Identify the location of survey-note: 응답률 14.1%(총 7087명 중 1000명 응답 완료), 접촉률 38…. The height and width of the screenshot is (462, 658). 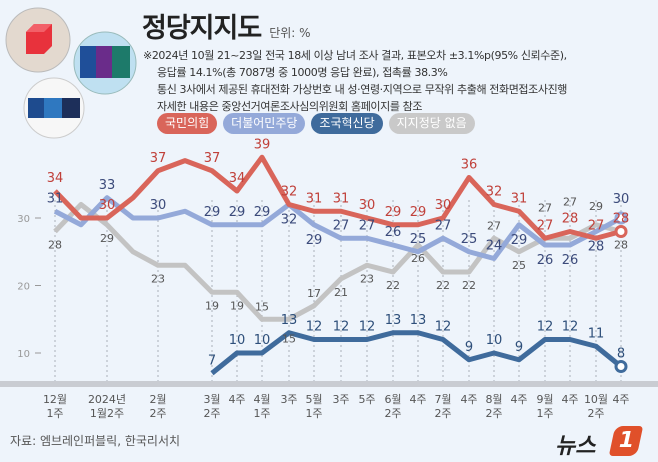
(302, 72).